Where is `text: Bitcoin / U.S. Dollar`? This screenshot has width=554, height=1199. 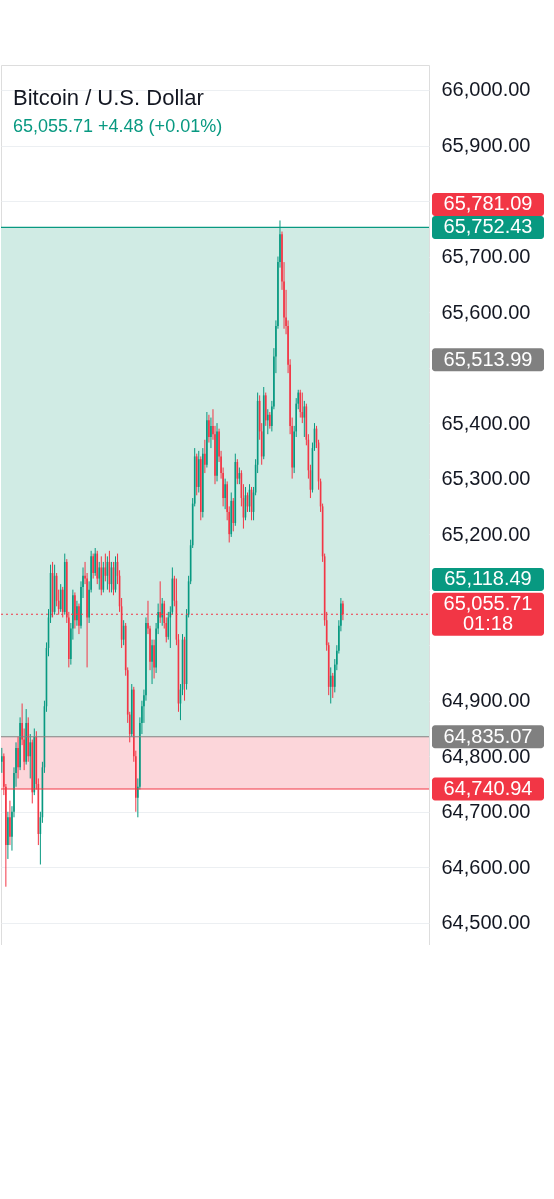
text: Bitcoin / U.S. Dollar is located at coordinates (108, 97).